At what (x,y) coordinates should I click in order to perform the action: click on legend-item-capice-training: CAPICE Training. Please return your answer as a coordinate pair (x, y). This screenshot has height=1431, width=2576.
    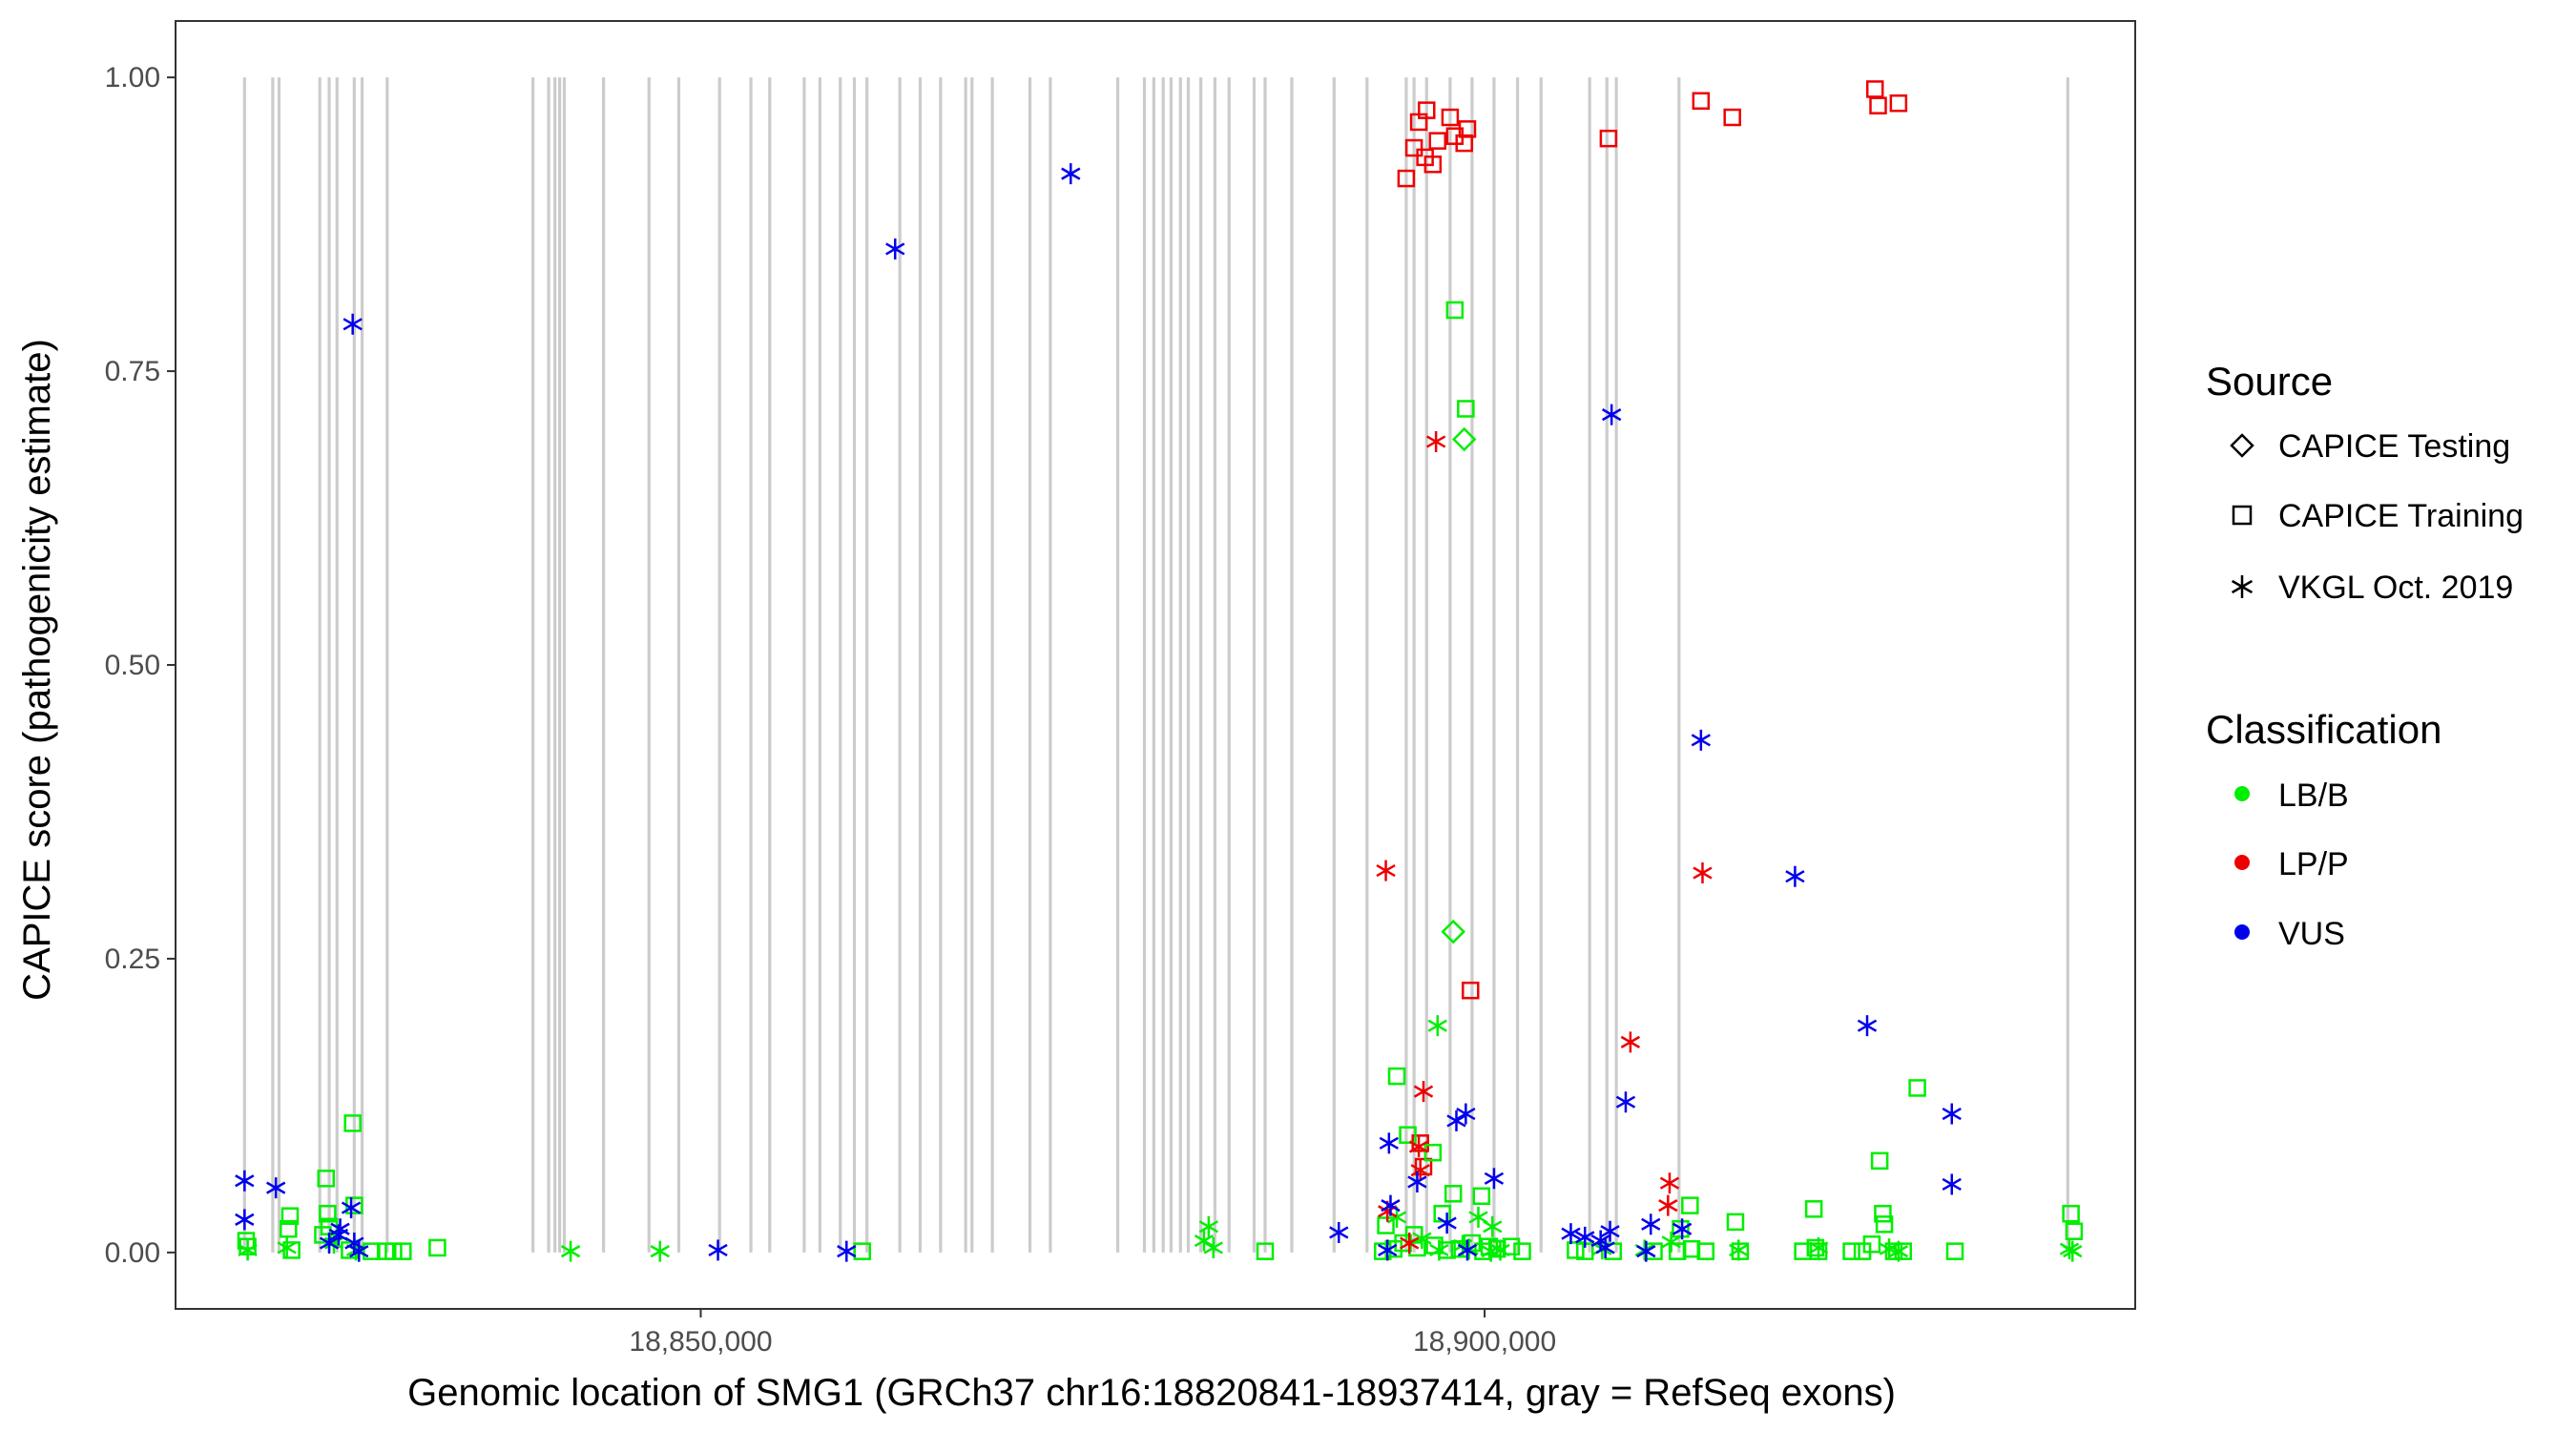
    Looking at the image, I should click on (2378, 516).